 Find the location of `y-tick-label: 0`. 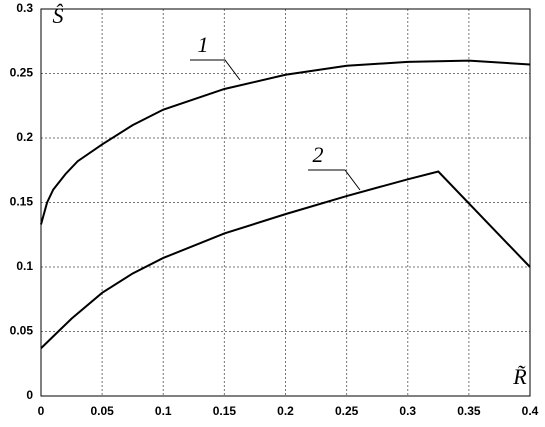

y-tick-label: 0 is located at coordinates (29, 395).